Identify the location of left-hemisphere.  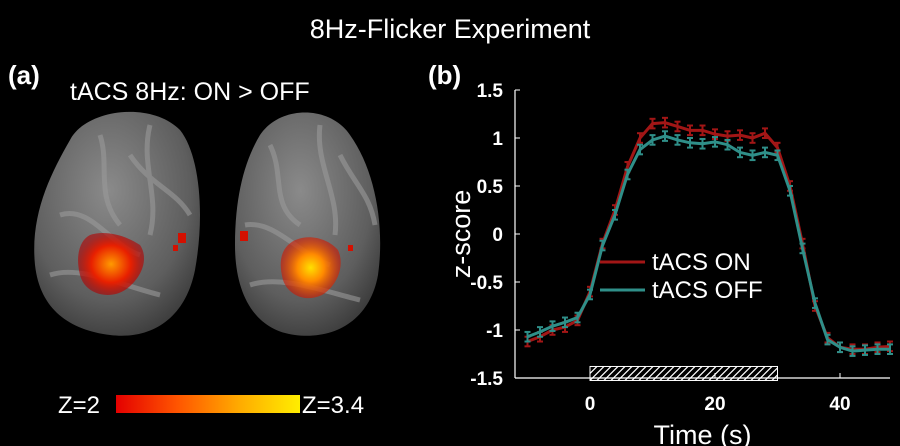
(117, 223).